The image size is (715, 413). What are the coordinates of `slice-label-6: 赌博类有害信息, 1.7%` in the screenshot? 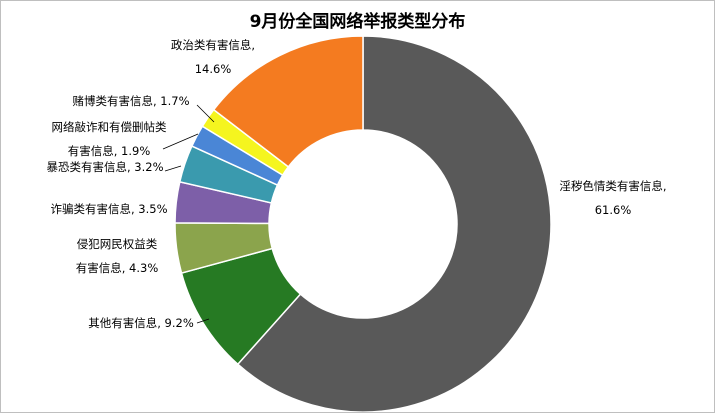 It's located at (130, 101).